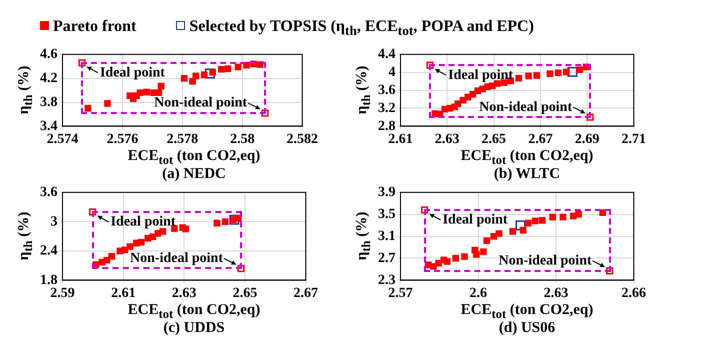 This screenshot has width=723, height=348. I want to click on x-tick-label: 2.582, so click(302, 140).